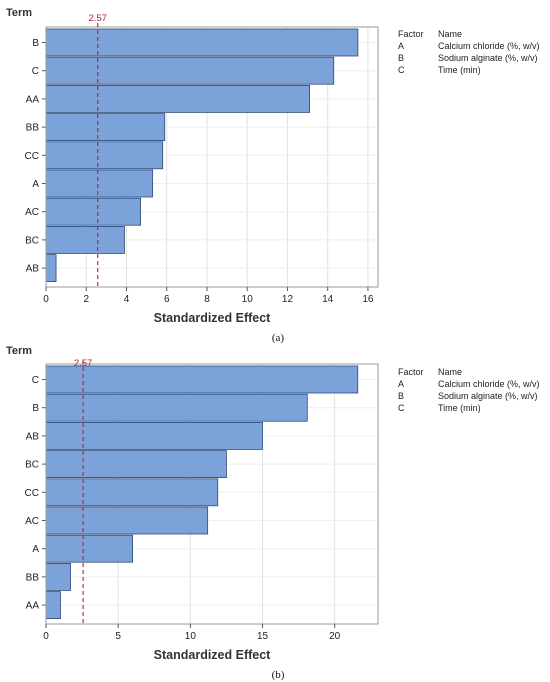 This screenshot has width=550, height=682. What do you see at coordinates (278, 338) in the screenshot?
I see `figure-caption: (a)` at bounding box center [278, 338].